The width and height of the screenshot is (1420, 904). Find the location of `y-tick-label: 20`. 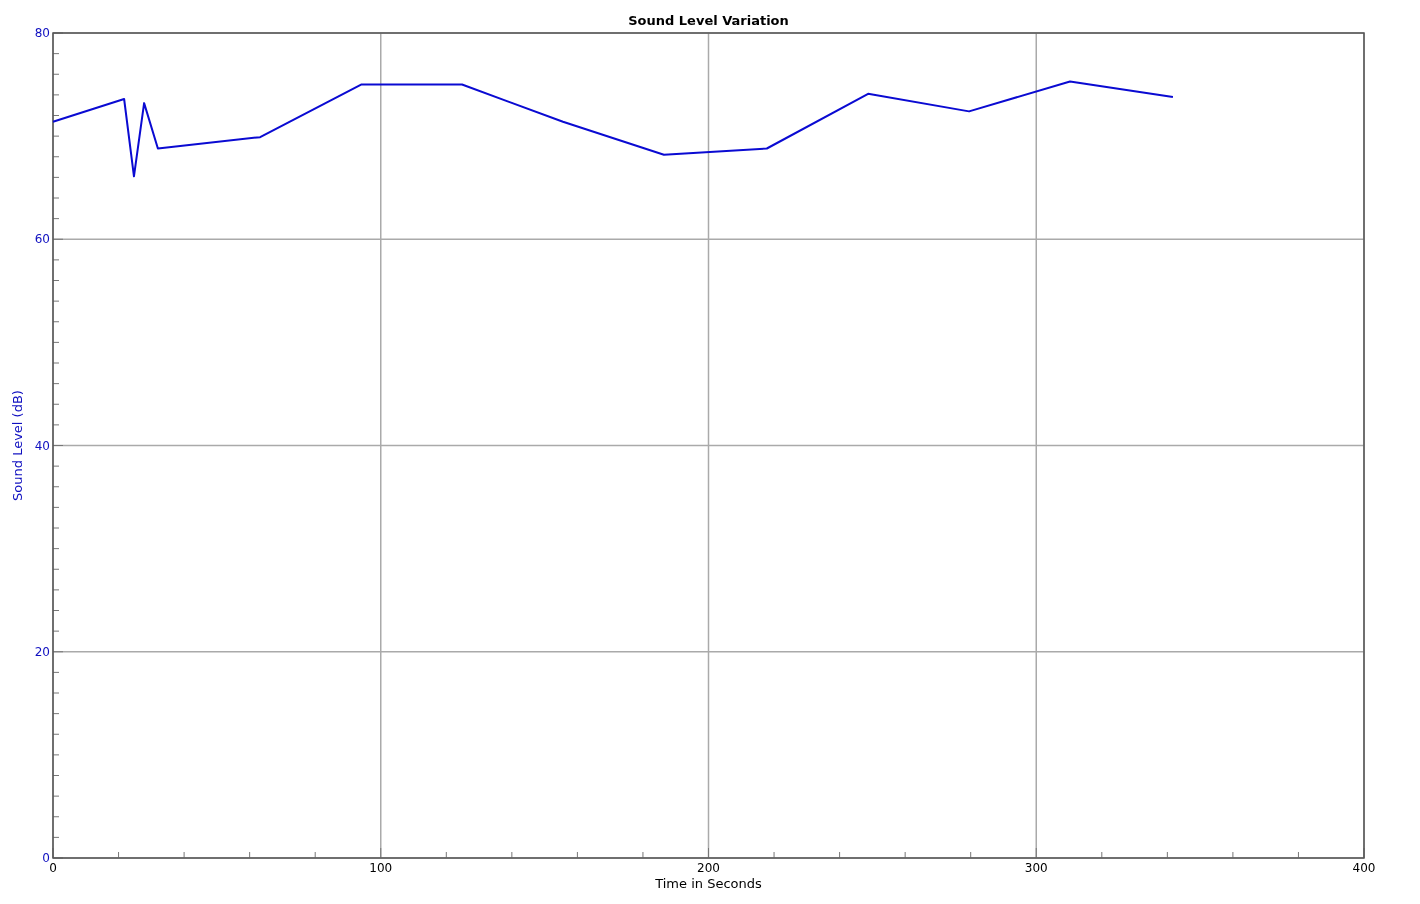

y-tick-label: 20 is located at coordinates (42, 651).